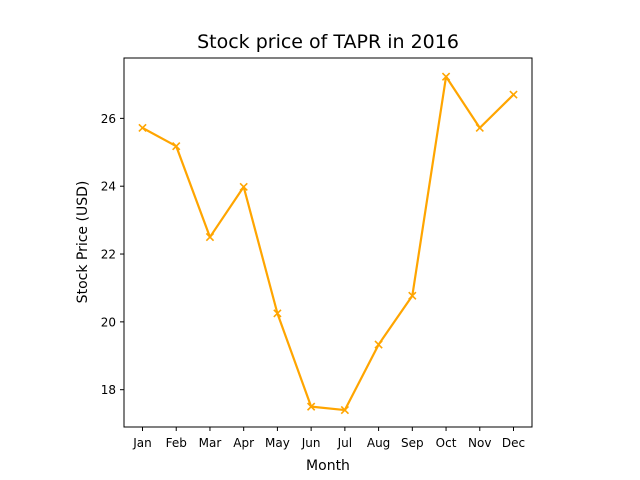 The width and height of the screenshot is (640, 480). Describe the element at coordinates (328, 42) in the screenshot. I see `chart-title: Stock price of TAPR in 2016` at that location.